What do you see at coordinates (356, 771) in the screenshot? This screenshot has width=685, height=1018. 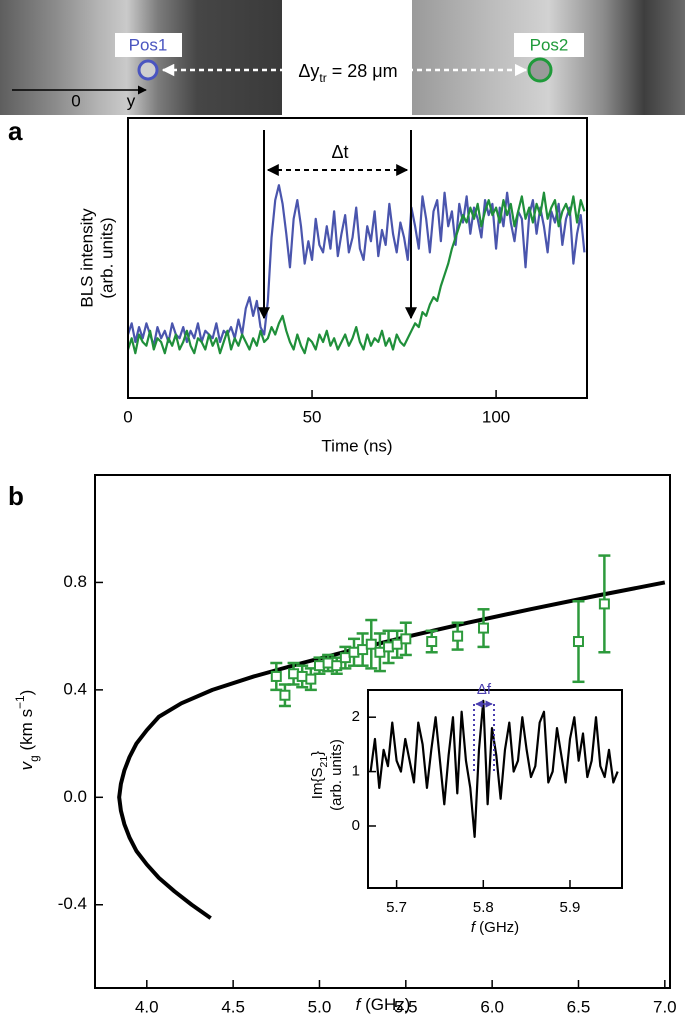 I see `y-tick-label: 1` at bounding box center [356, 771].